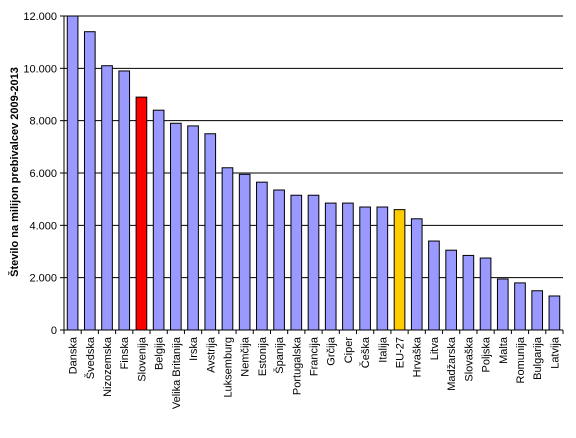 The image size is (576, 438). What do you see at coordinates (451, 290) in the screenshot?
I see `bar-madžarska` at bounding box center [451, 290].